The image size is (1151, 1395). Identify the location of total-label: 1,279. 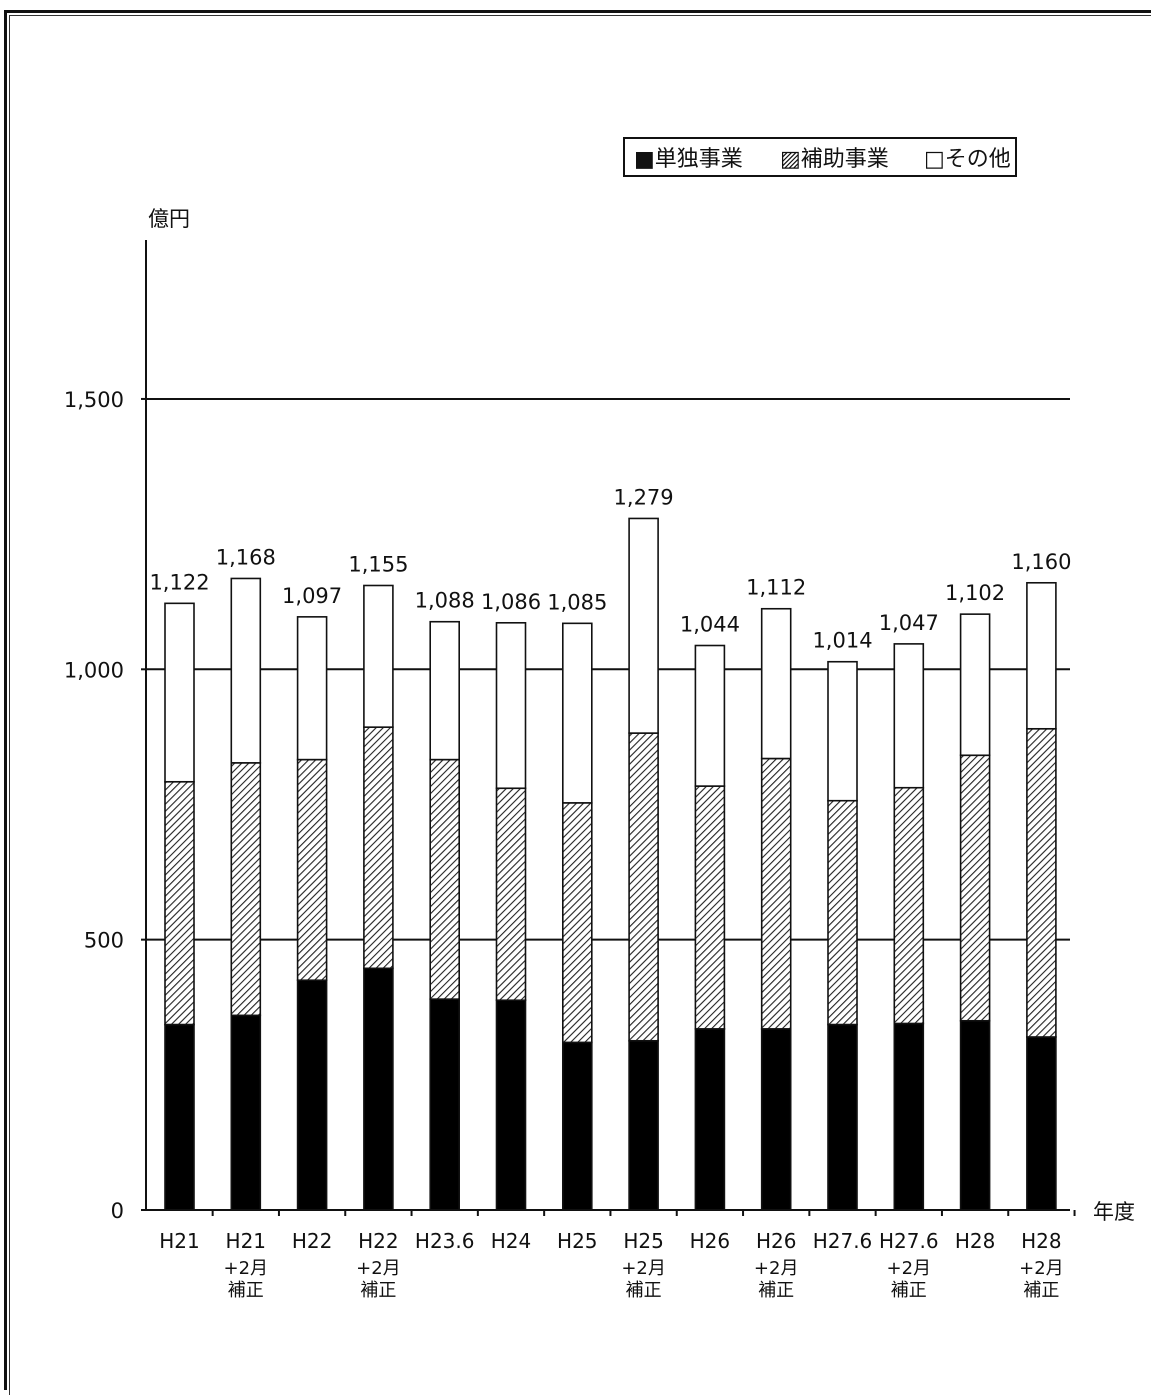
(644, 497).